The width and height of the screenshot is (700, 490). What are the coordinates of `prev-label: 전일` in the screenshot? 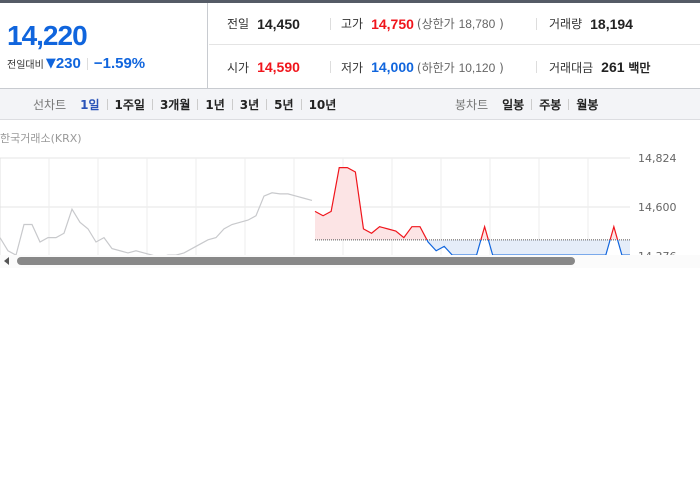 It's located at (238, 24).